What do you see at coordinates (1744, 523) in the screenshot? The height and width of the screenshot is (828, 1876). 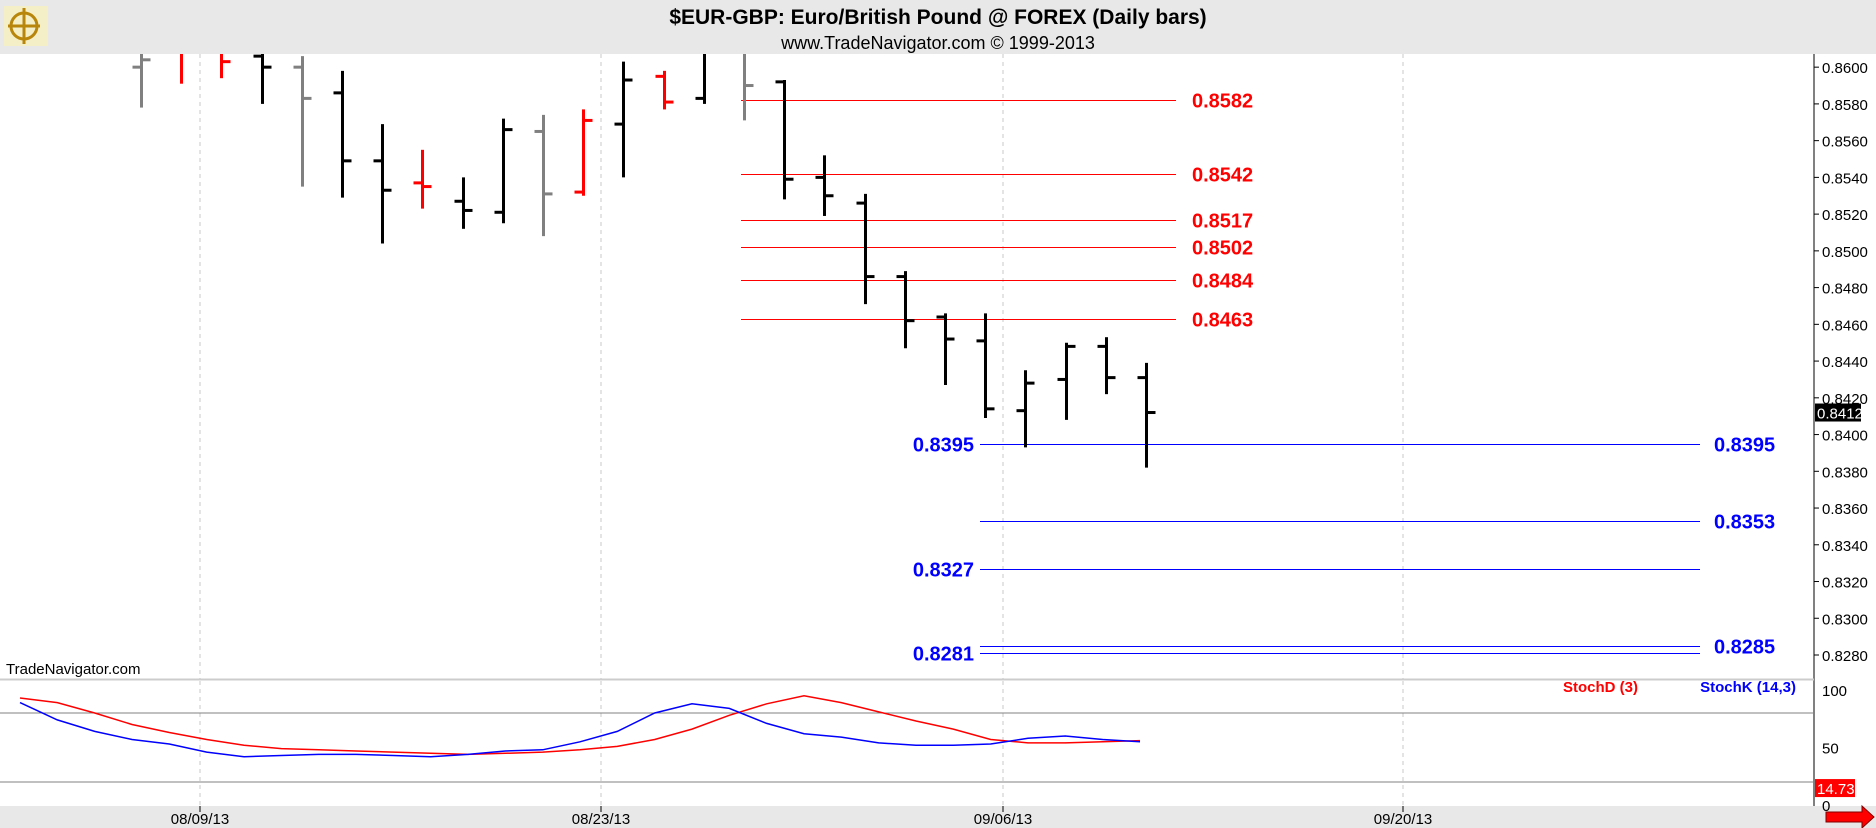 I see `support-label: 0.8353` at bounding box center [1744, 523].